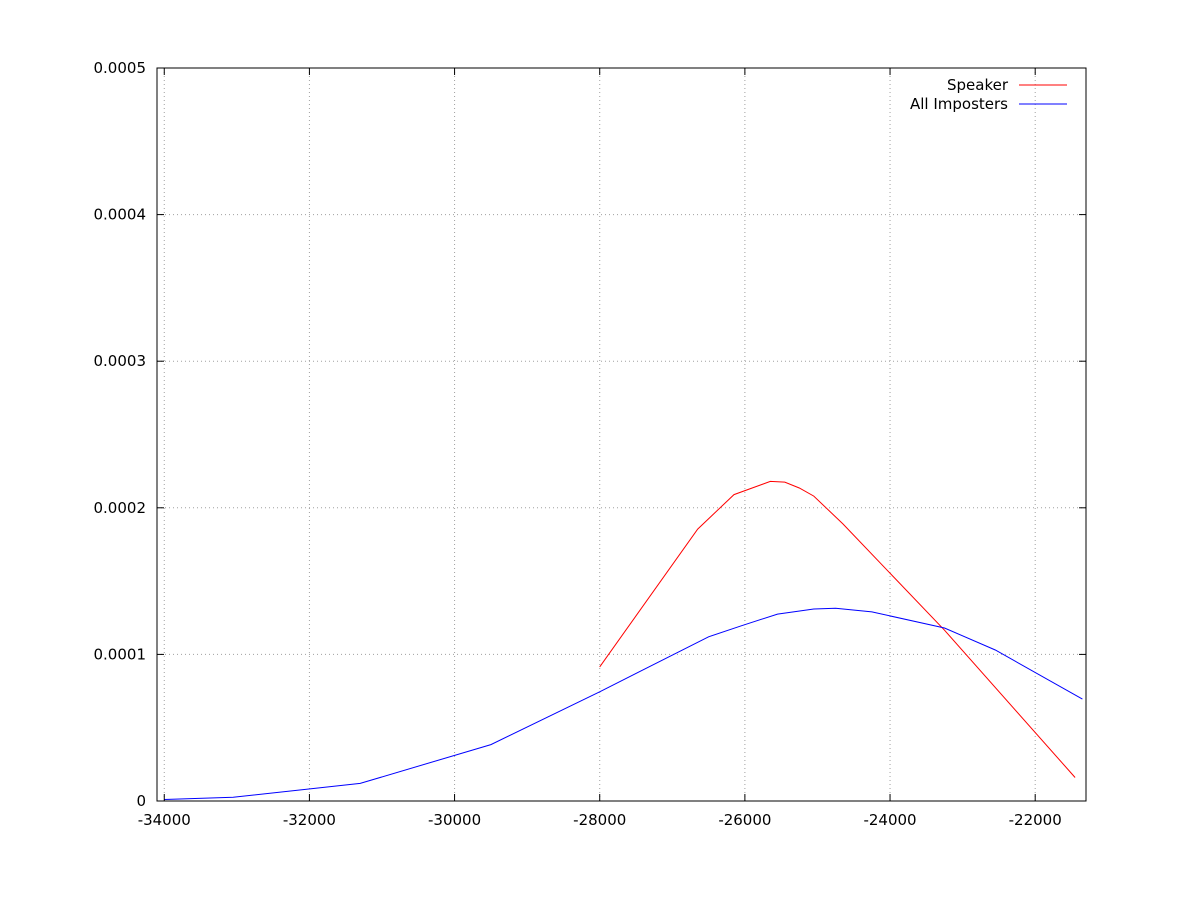 This screenshot has width=1200, height=900. Describe the element at coordinates (1035, 820) in the screenshot. I see `x-tick-label: -22000` at that location.